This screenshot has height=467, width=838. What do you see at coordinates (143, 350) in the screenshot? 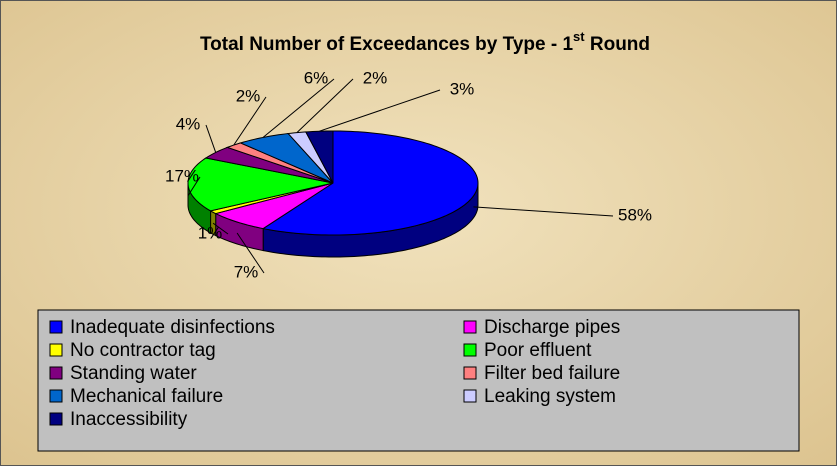
I see `legend-label: No contractor tag` at bounding box center [143, 350].